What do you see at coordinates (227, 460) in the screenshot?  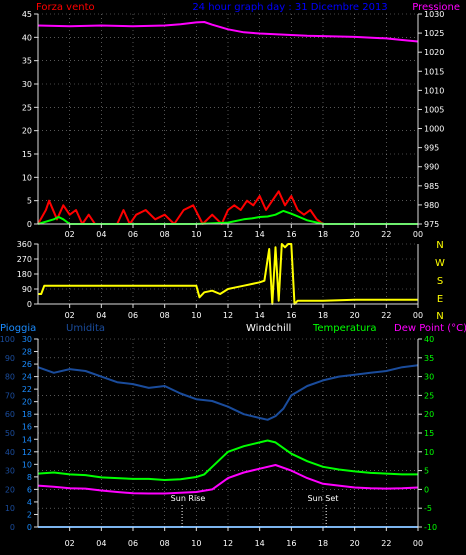 I see `chart3-temperatura-series-line` at bounding box center [227, 460].